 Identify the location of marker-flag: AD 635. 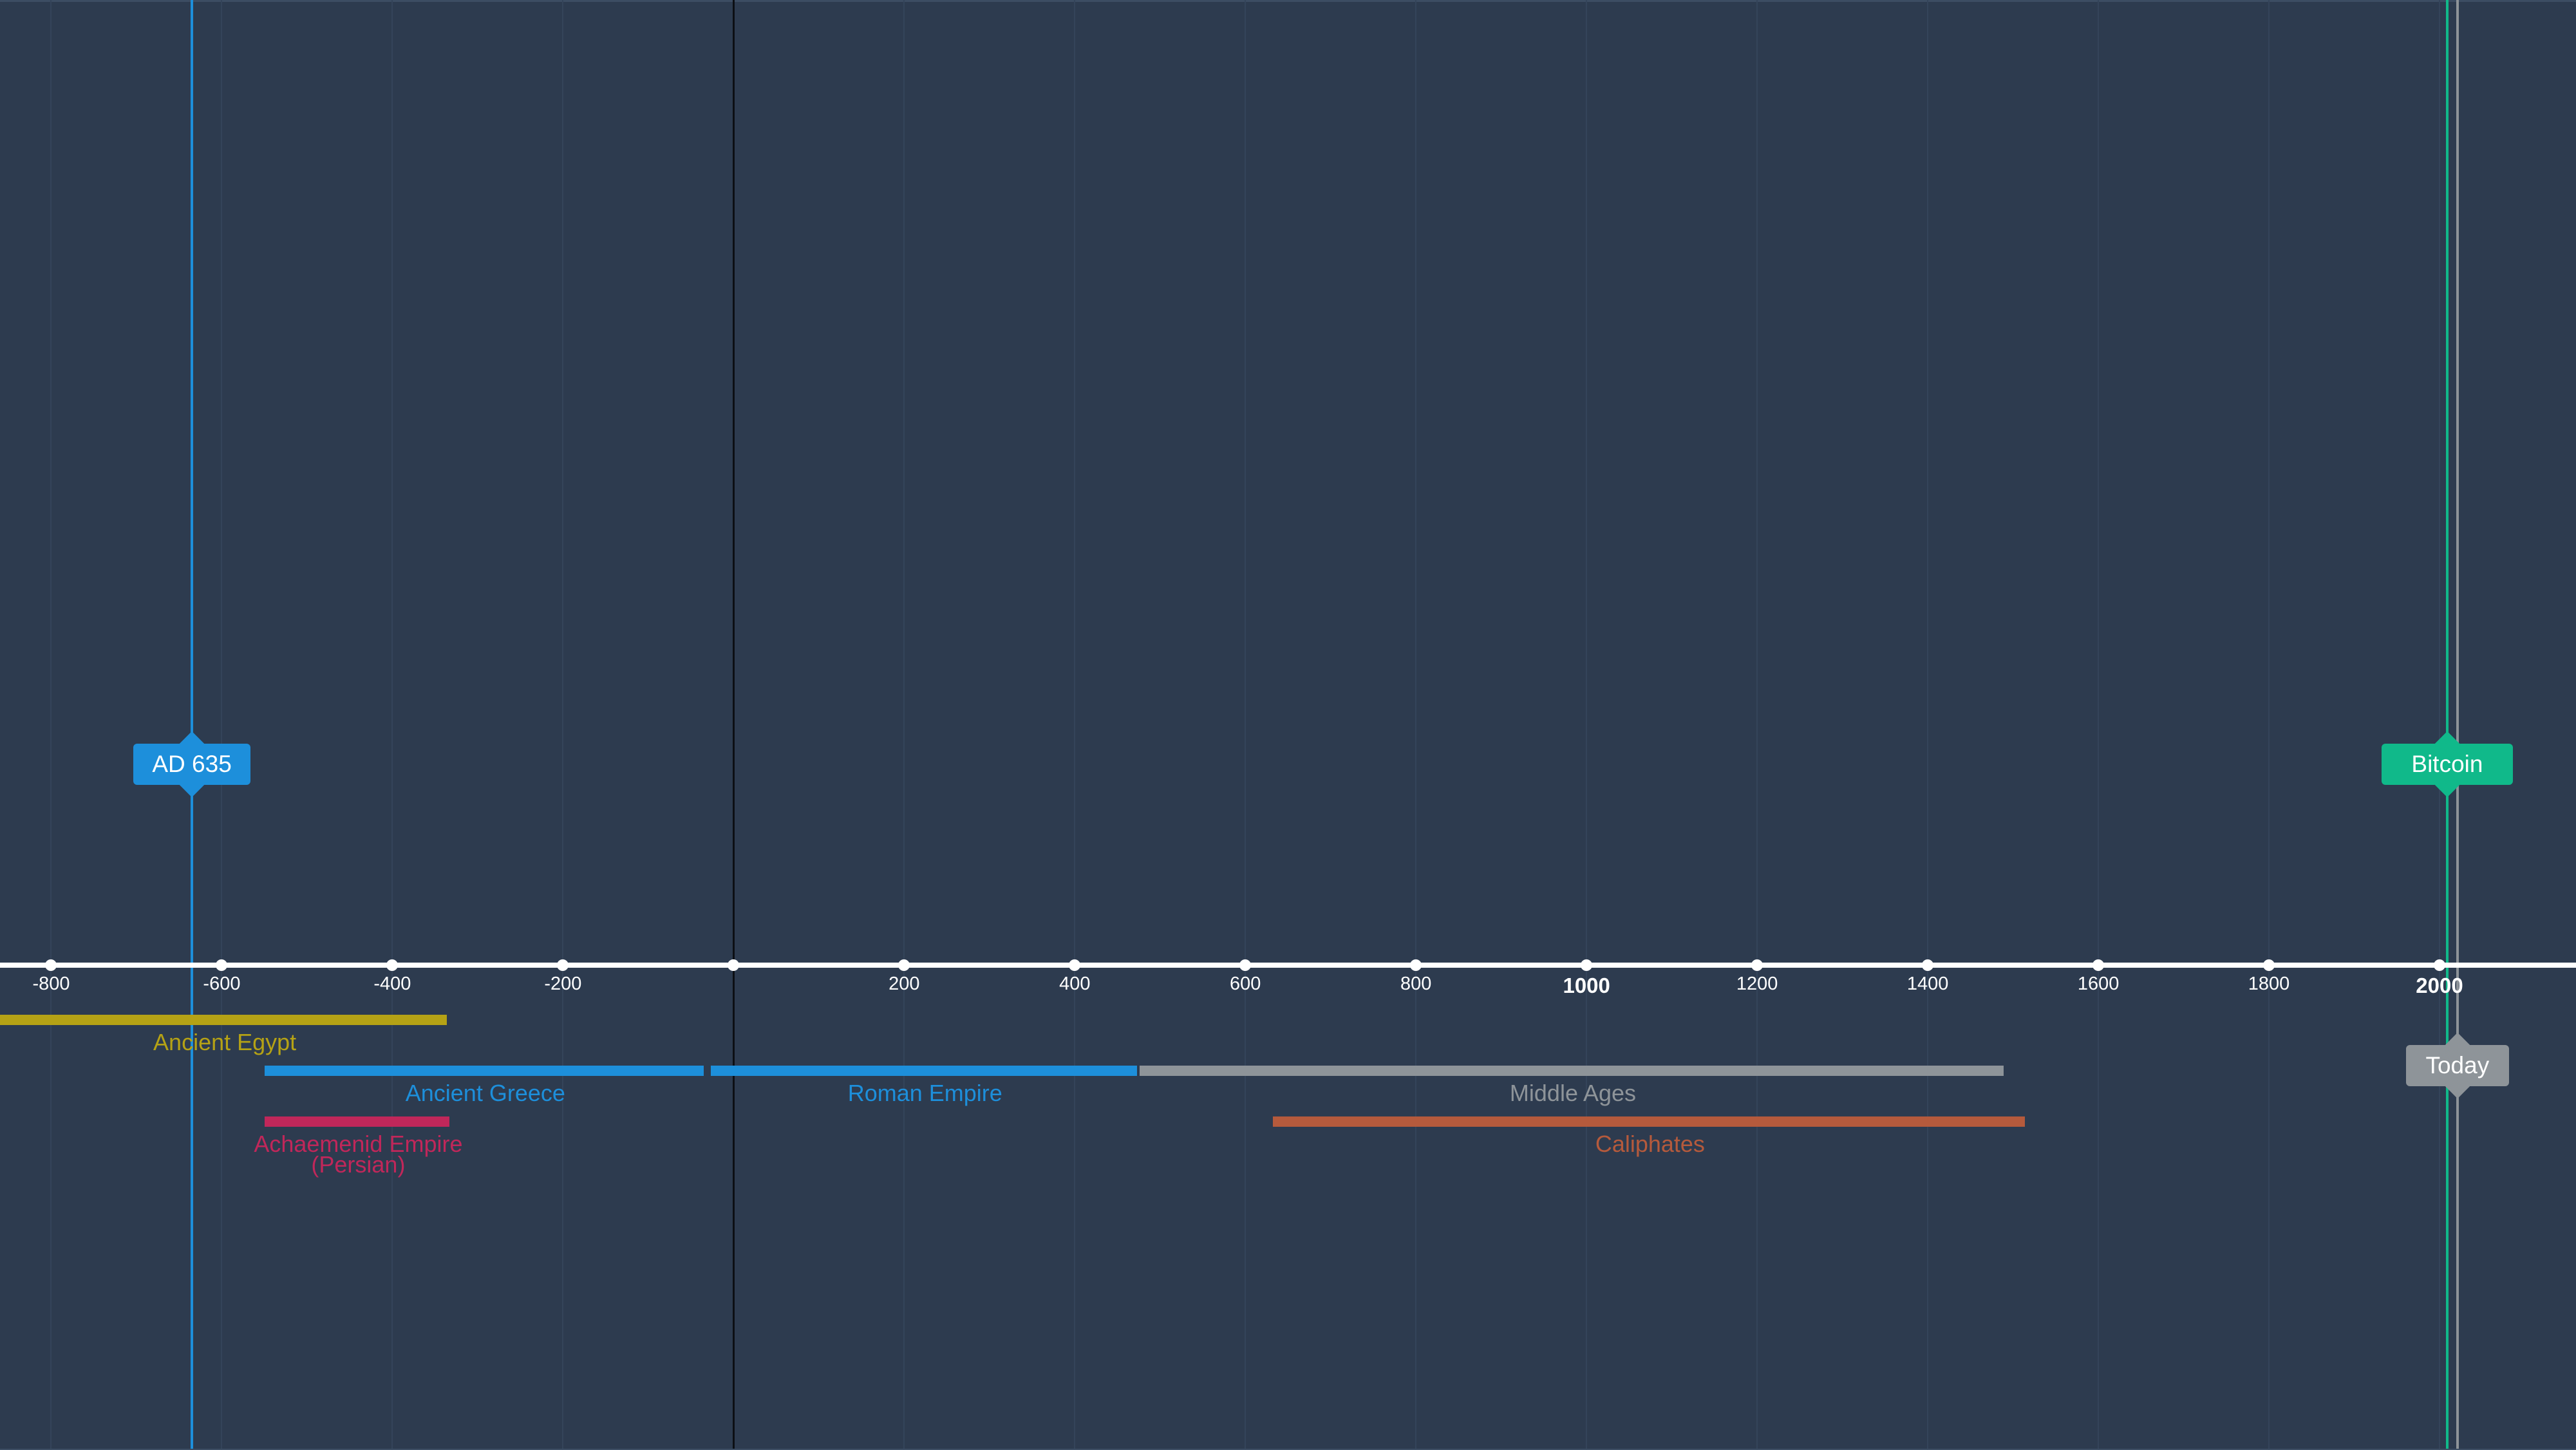
(192, 764).